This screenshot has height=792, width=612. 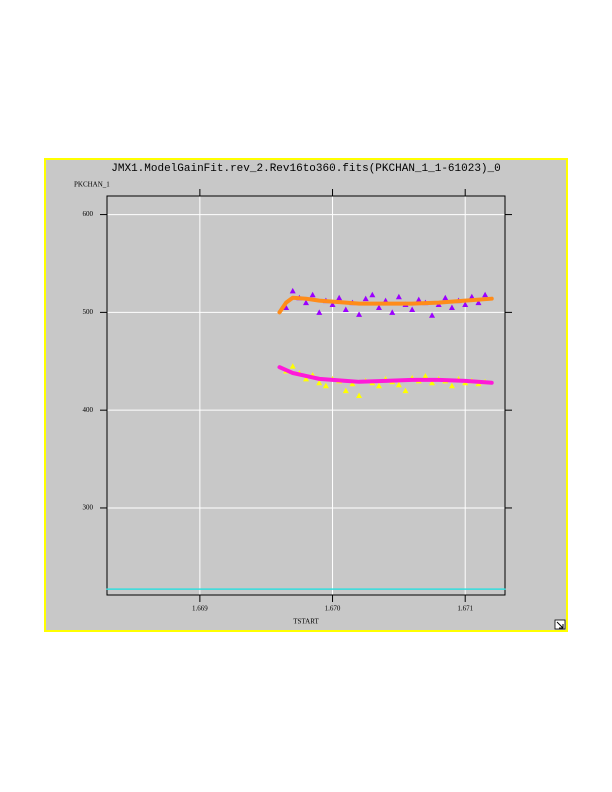 What do you see at coordinates (333, 609) in the screenshot?
I see `x-tick-label: 1.670` at bounding box center [333, 609].